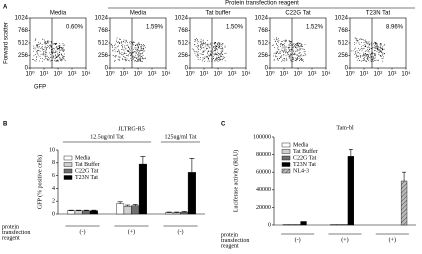 Image resolution: width=422 pixels, height=254 pixels. Describe the element at coordinates (182, 19) in the screenshot. I see `y-tick-label: 1024` at that location.